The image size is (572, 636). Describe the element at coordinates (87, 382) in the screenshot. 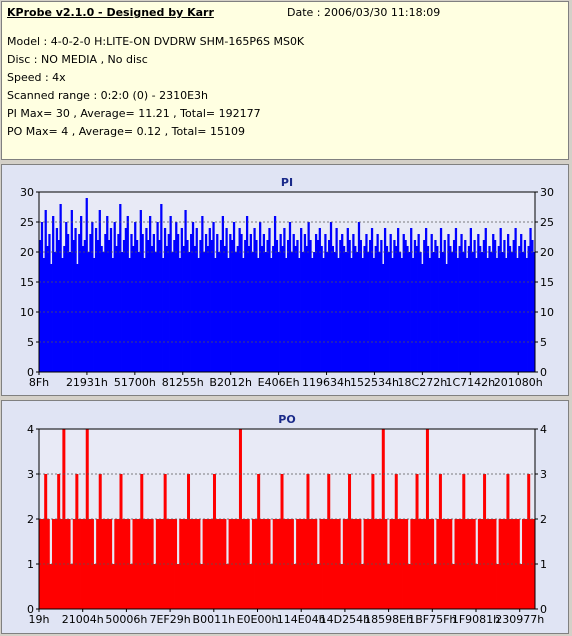

I see `pi-xtick: 21931h` at that location.